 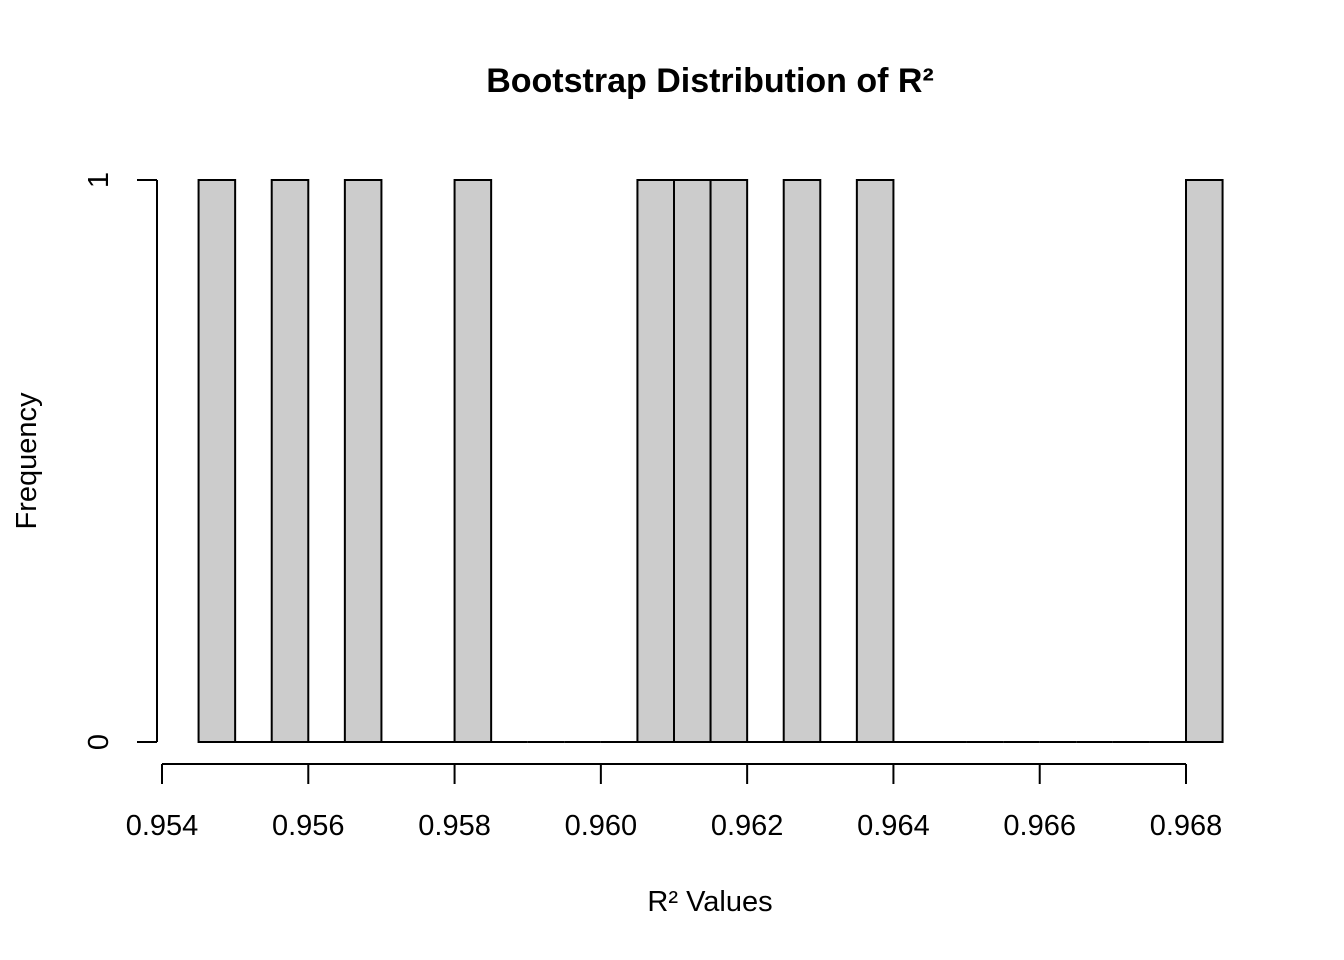 What do you see at coordinates (747, 826) in the screenshot?
I see `x-tick-label: 0.962` at bounding box center [747, 826].